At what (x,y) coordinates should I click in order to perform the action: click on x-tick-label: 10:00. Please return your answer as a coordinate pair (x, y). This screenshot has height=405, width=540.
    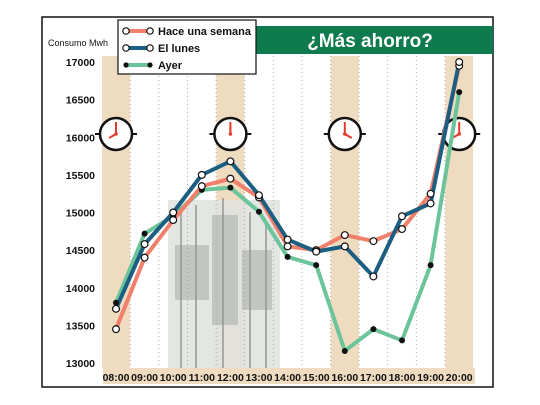
    Looking at the image, I should click on (173, 378).